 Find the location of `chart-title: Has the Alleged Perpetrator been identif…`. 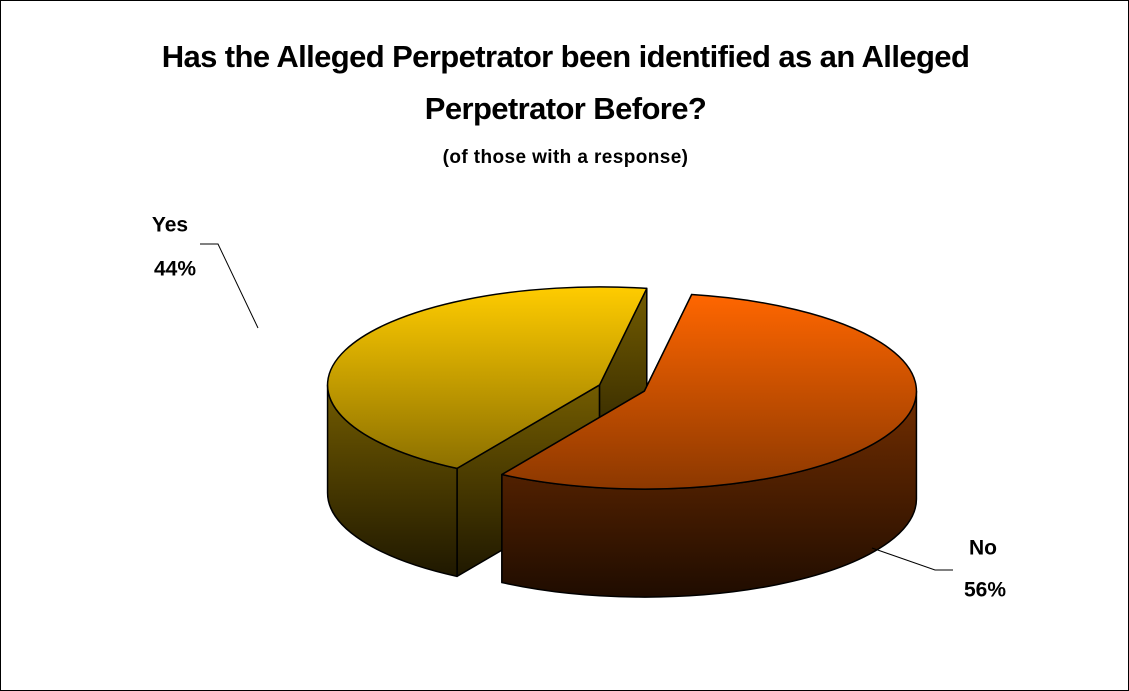

chart-title: Has the Alleged Perpetrator been identif… is located at coordinates (565, 82).